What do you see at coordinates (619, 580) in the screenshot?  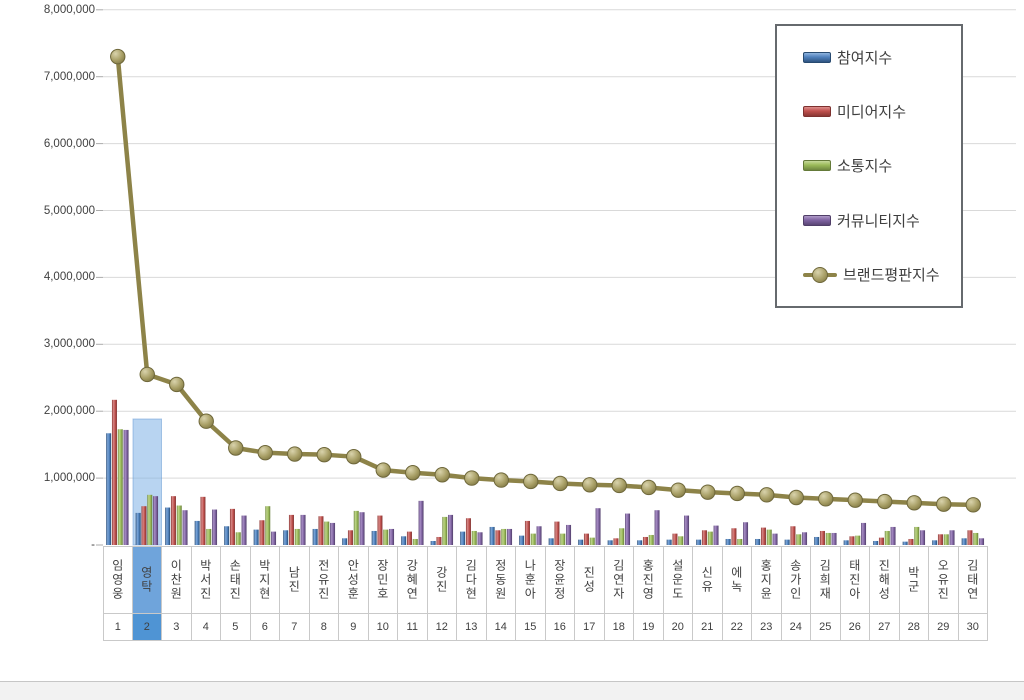 I see `category-name-cell: 김연자` at bounding box center [619, 580].